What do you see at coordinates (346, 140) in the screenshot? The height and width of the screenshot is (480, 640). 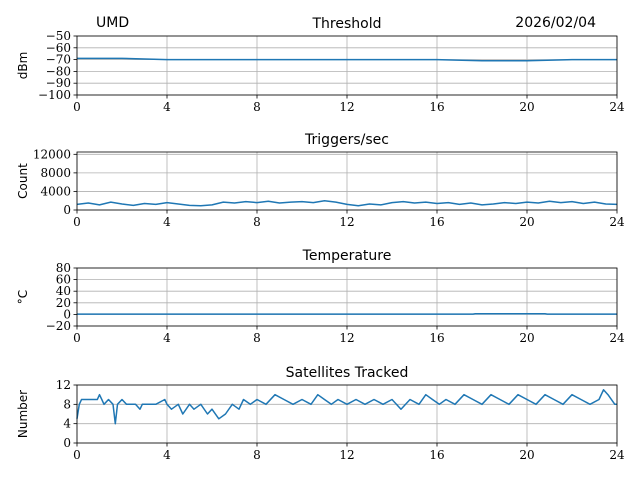 I see `panel-title: Triggers/sec` at bounding box center [346, 140].